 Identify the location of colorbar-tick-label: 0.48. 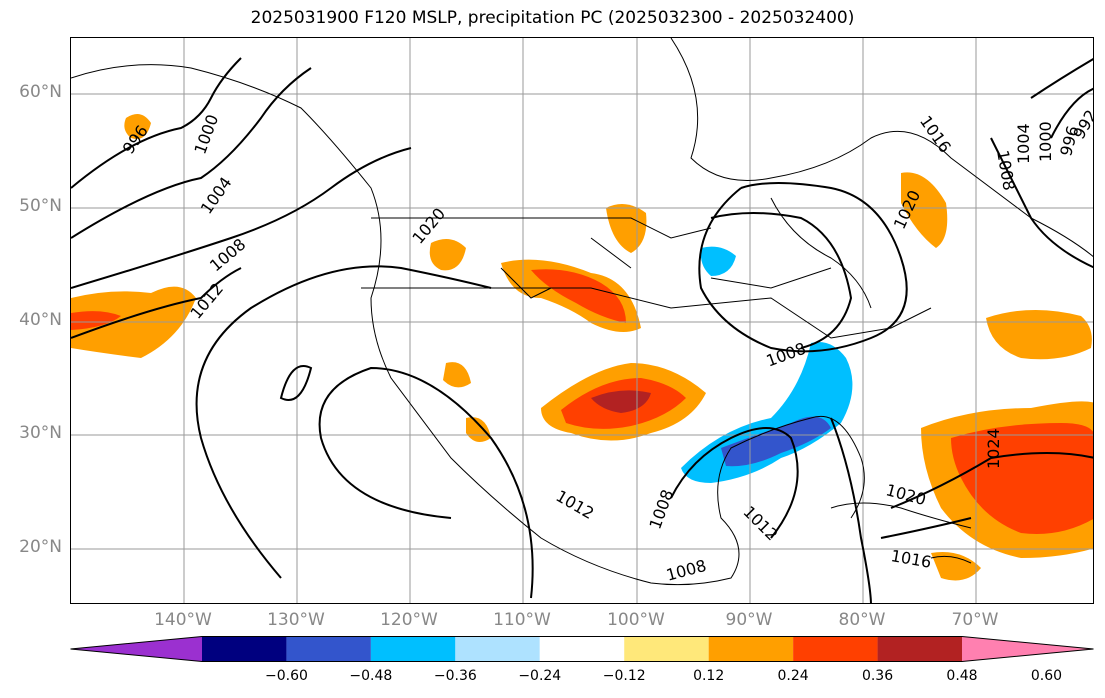
(962, 676).